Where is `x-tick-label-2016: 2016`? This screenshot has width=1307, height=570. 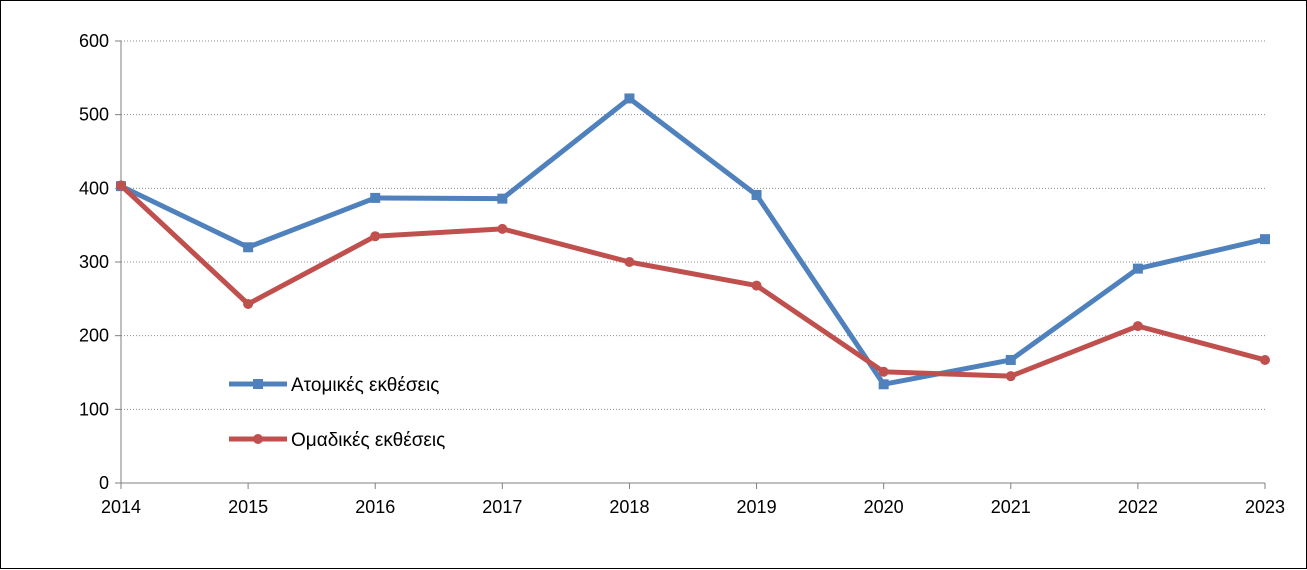
x-tick-label-2016: 2016 is located at coordinates (375, 507).